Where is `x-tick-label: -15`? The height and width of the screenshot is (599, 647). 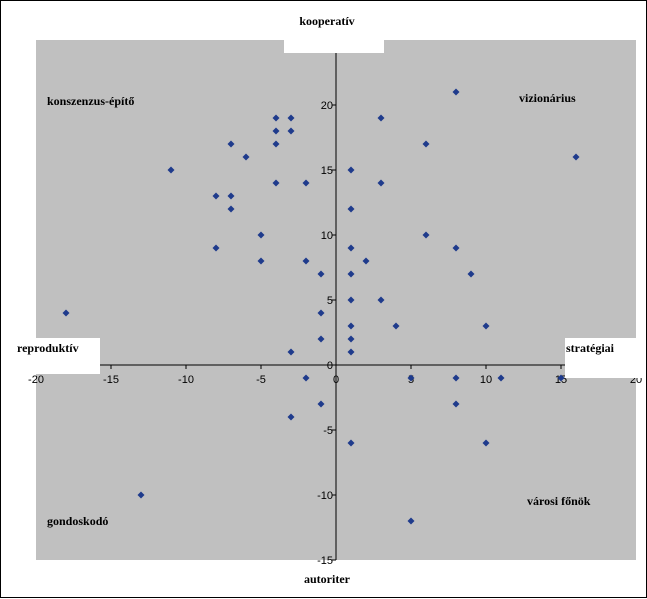
x-tick-label: -15 is located at coordinates (111, 380).